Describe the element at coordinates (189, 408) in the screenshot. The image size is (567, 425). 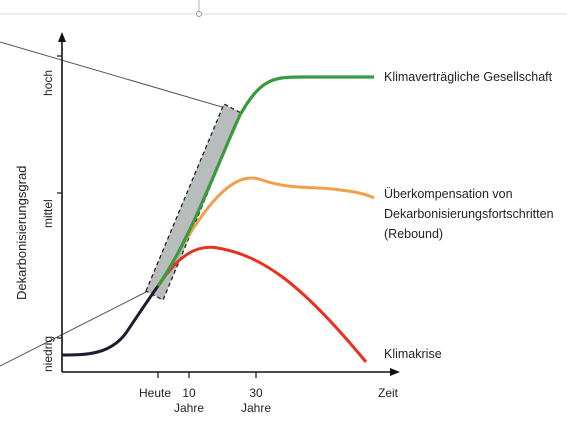
I see `x-label-10-unit: Jahre` at that location.